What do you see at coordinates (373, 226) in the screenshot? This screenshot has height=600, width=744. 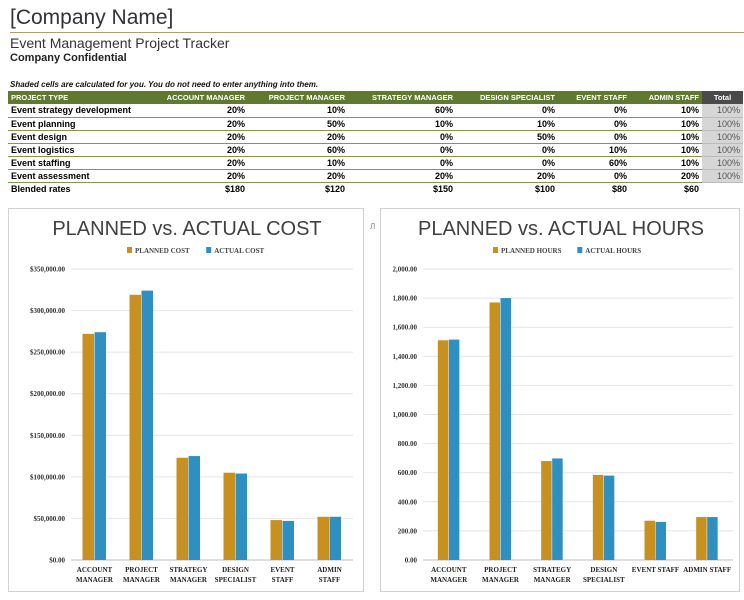 I see `stray-mark: Л` at bounding box center [373, 226].